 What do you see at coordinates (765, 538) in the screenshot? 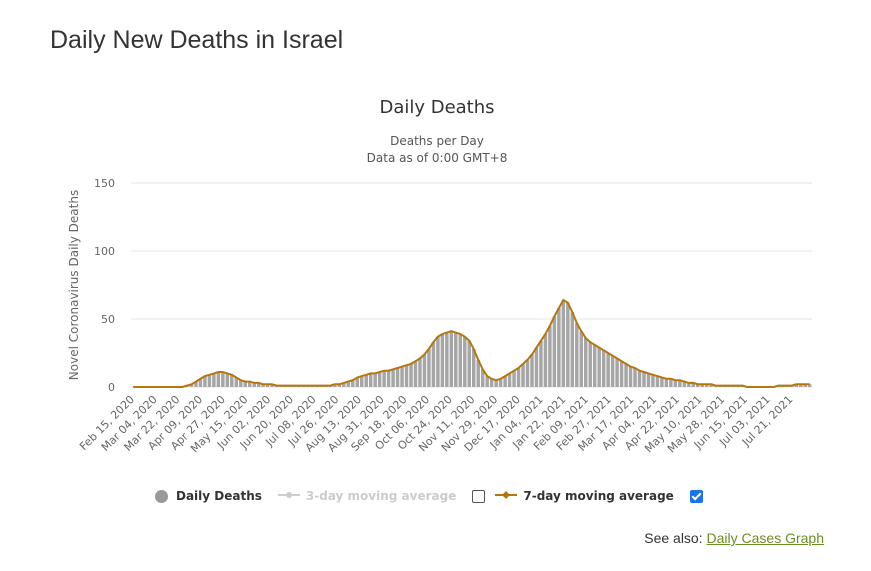
I see `daily-cases-graph-link: Daily Cases Graph` at bounding box center [765, 538].